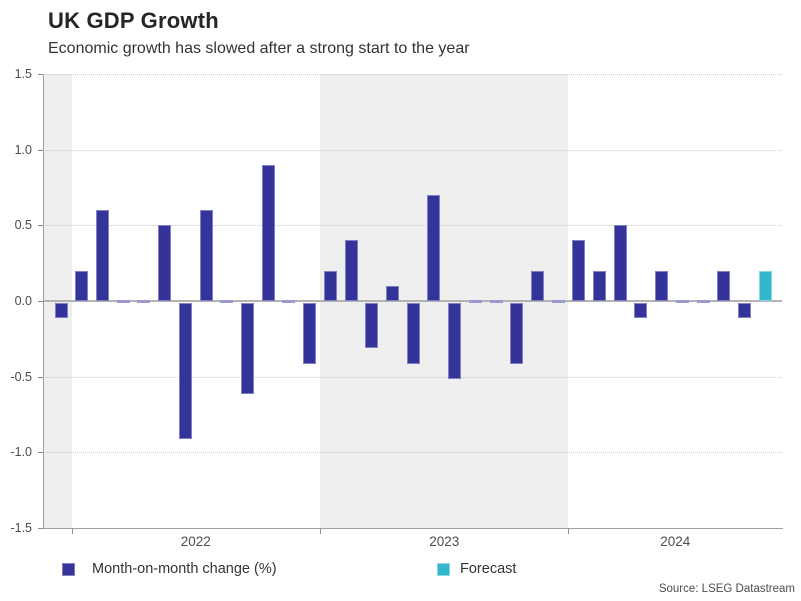 The image size is (801, 601). What do you see at coordinates (23, 301) in the screenshot?
I see `y-tick-label: 0.0` at bounding box center [23, 301].